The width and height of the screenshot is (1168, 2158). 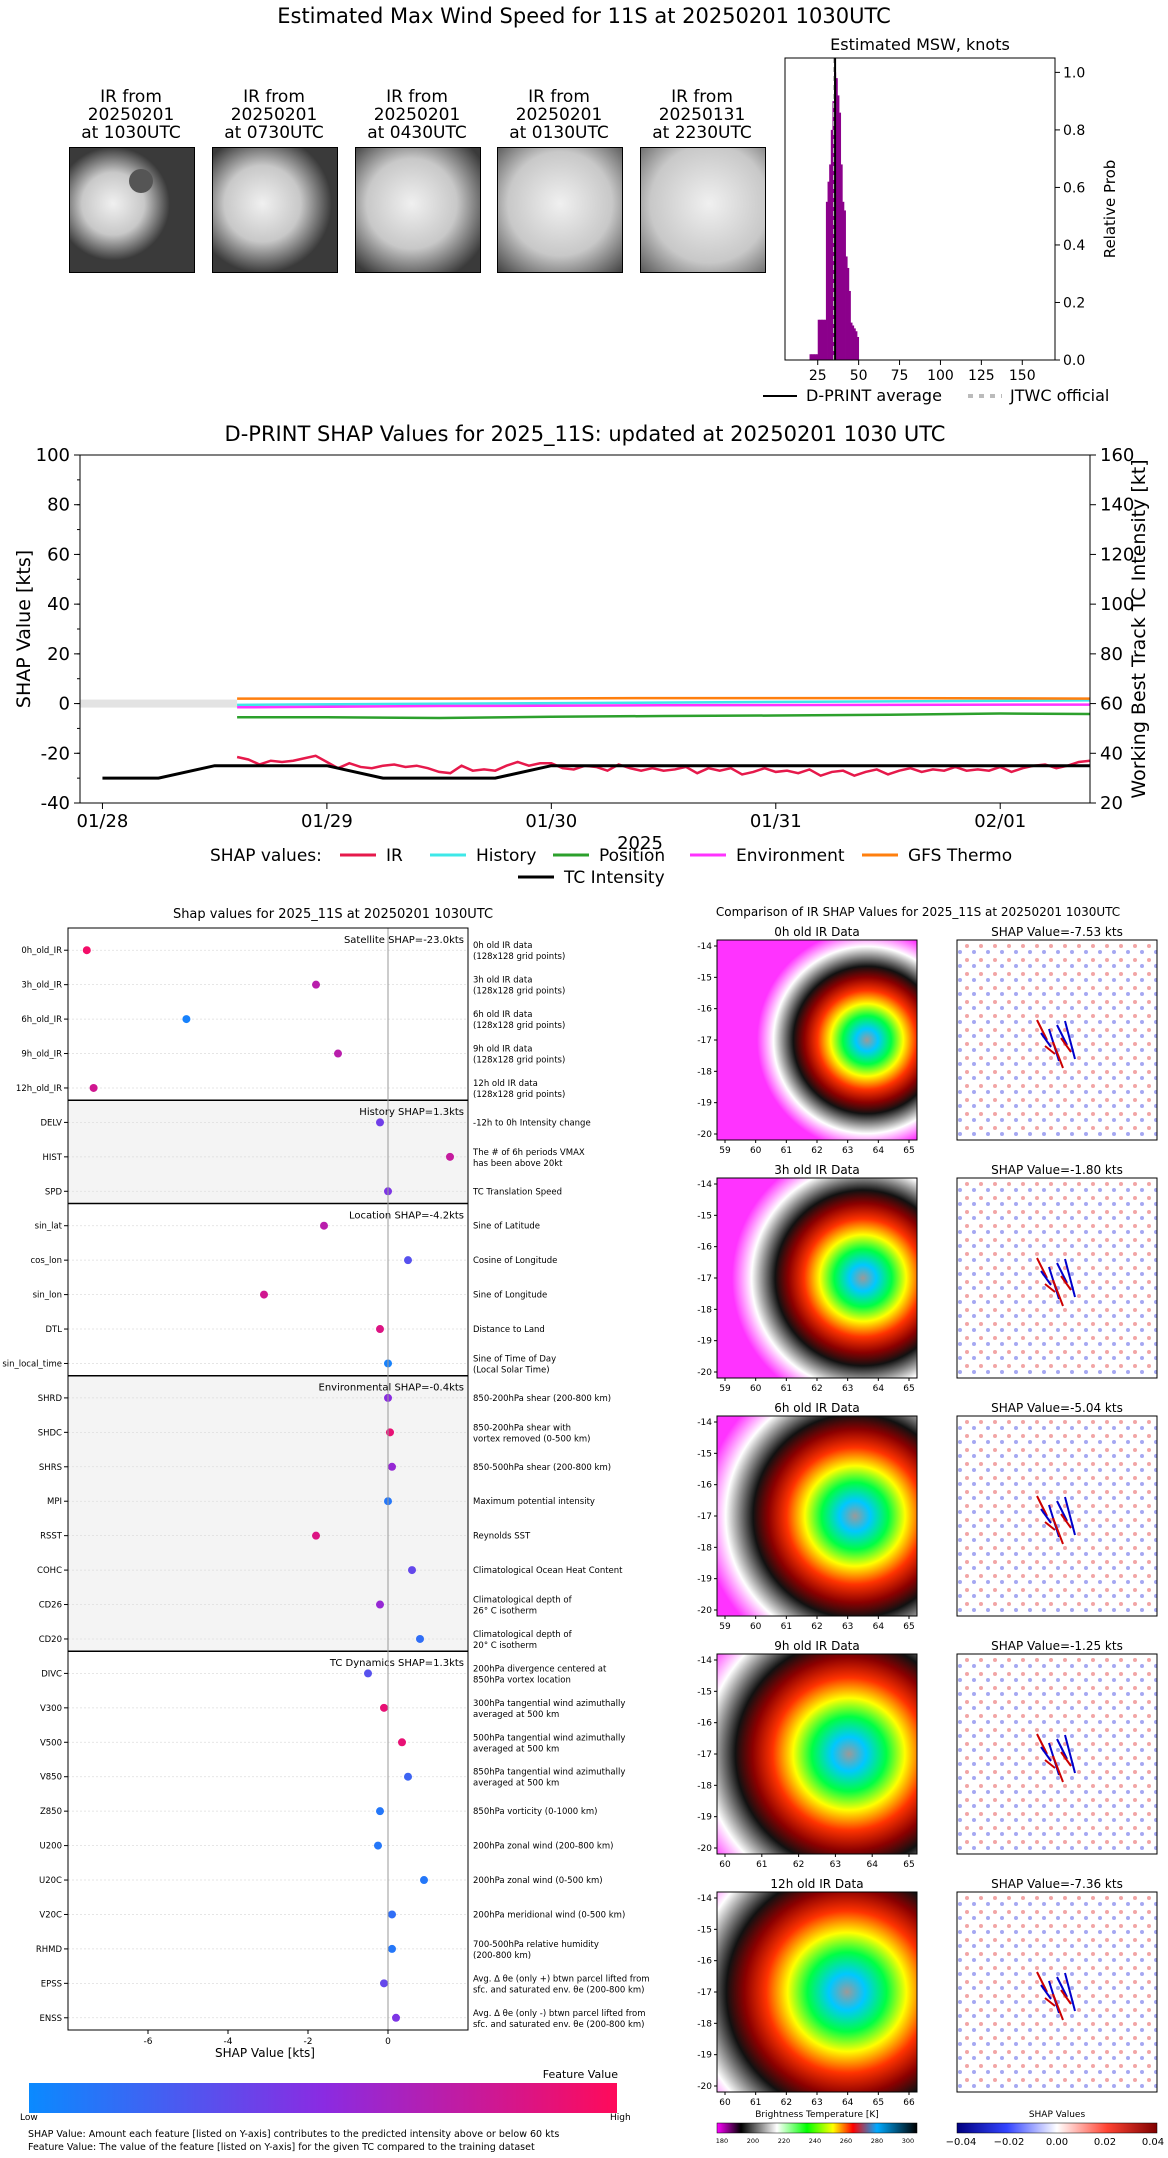 What do you see at coordinates (517, 1192) in the screenshot?
I see `feature-desc: TC Translation Speed` at bounding box center [517, 1192].